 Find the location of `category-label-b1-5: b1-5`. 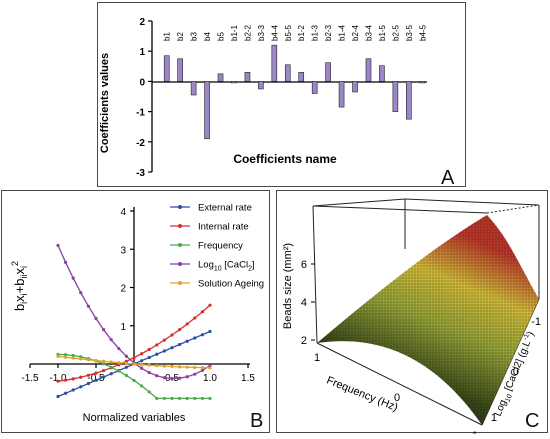

category-label-b1-5: b1-5 is located at coordinates (382, 32).